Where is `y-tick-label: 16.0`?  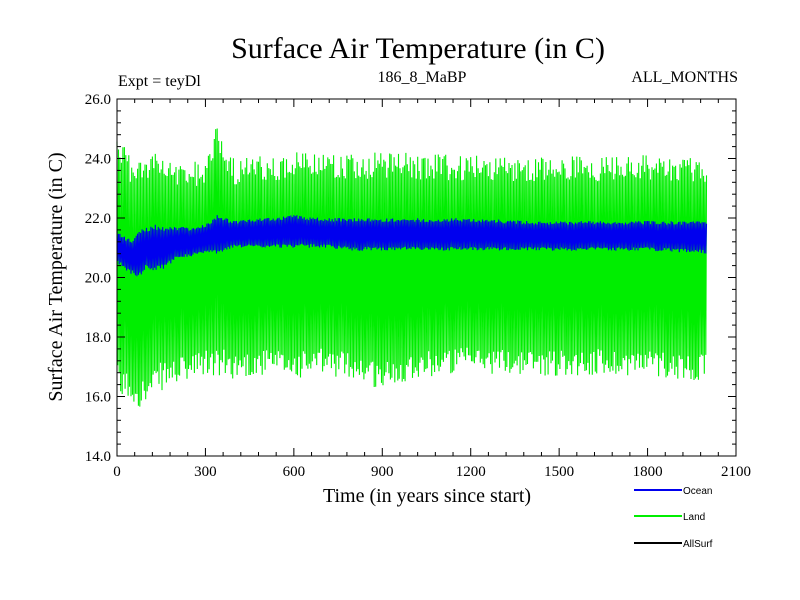 y-tick-label: 16.0 is located at coordinates (98, 398).